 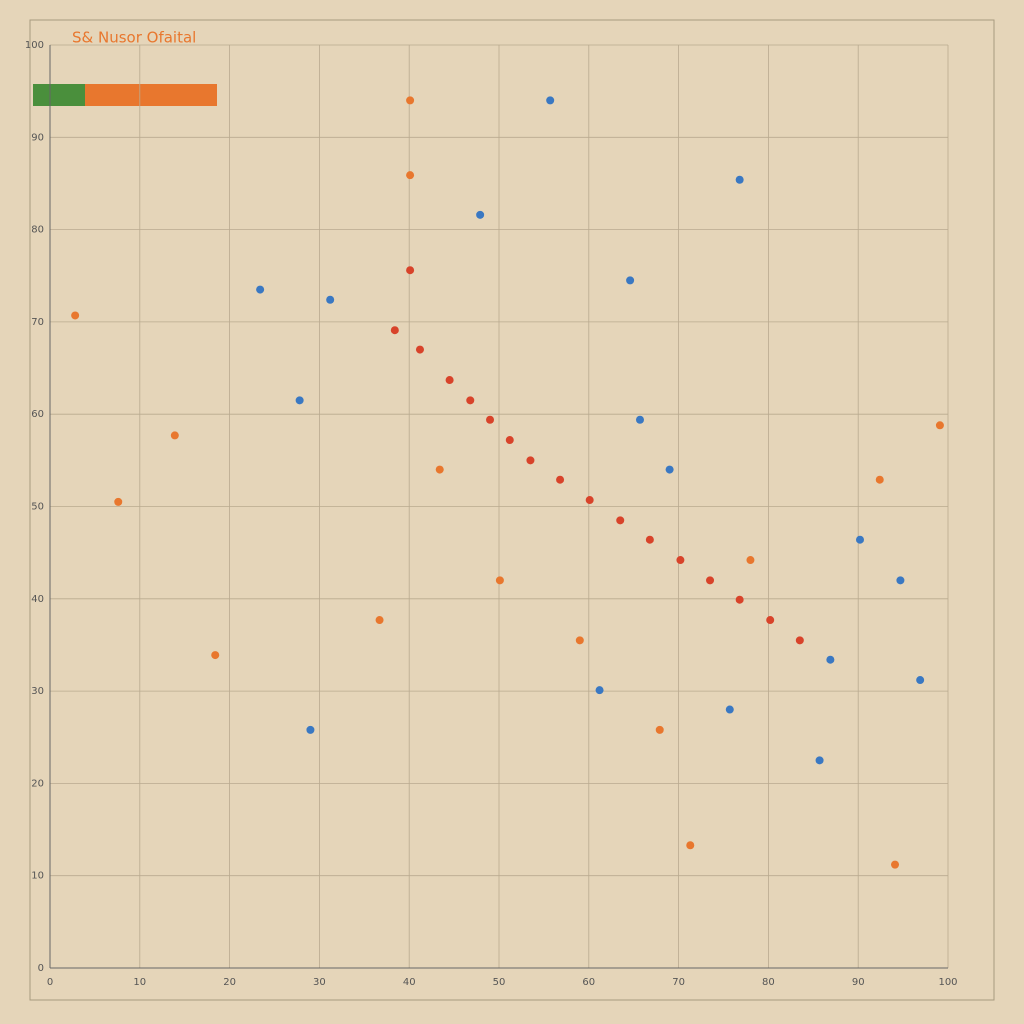 I want to click on y-tick-label: 10, so click(x=37, y=876).